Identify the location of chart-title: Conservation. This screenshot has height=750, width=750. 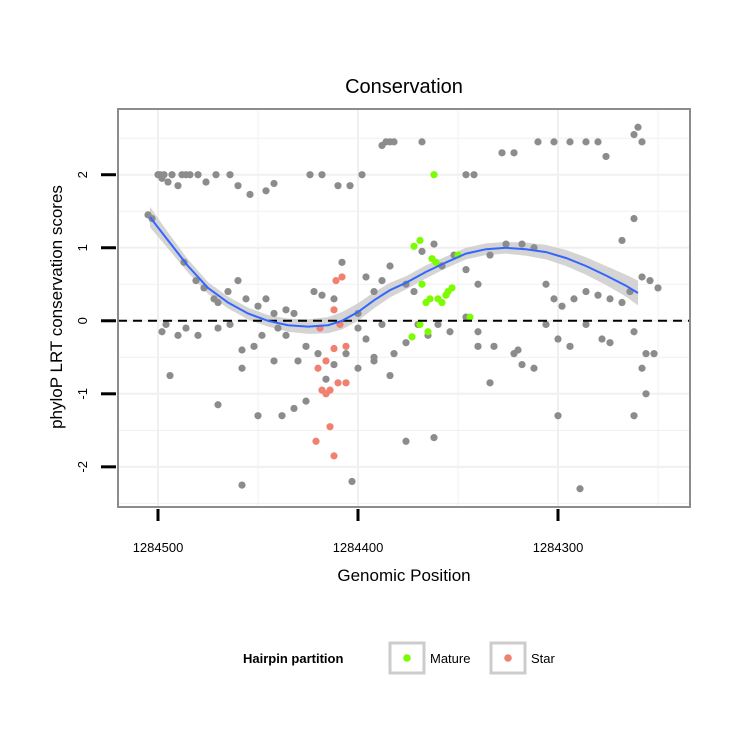
(404, 87).